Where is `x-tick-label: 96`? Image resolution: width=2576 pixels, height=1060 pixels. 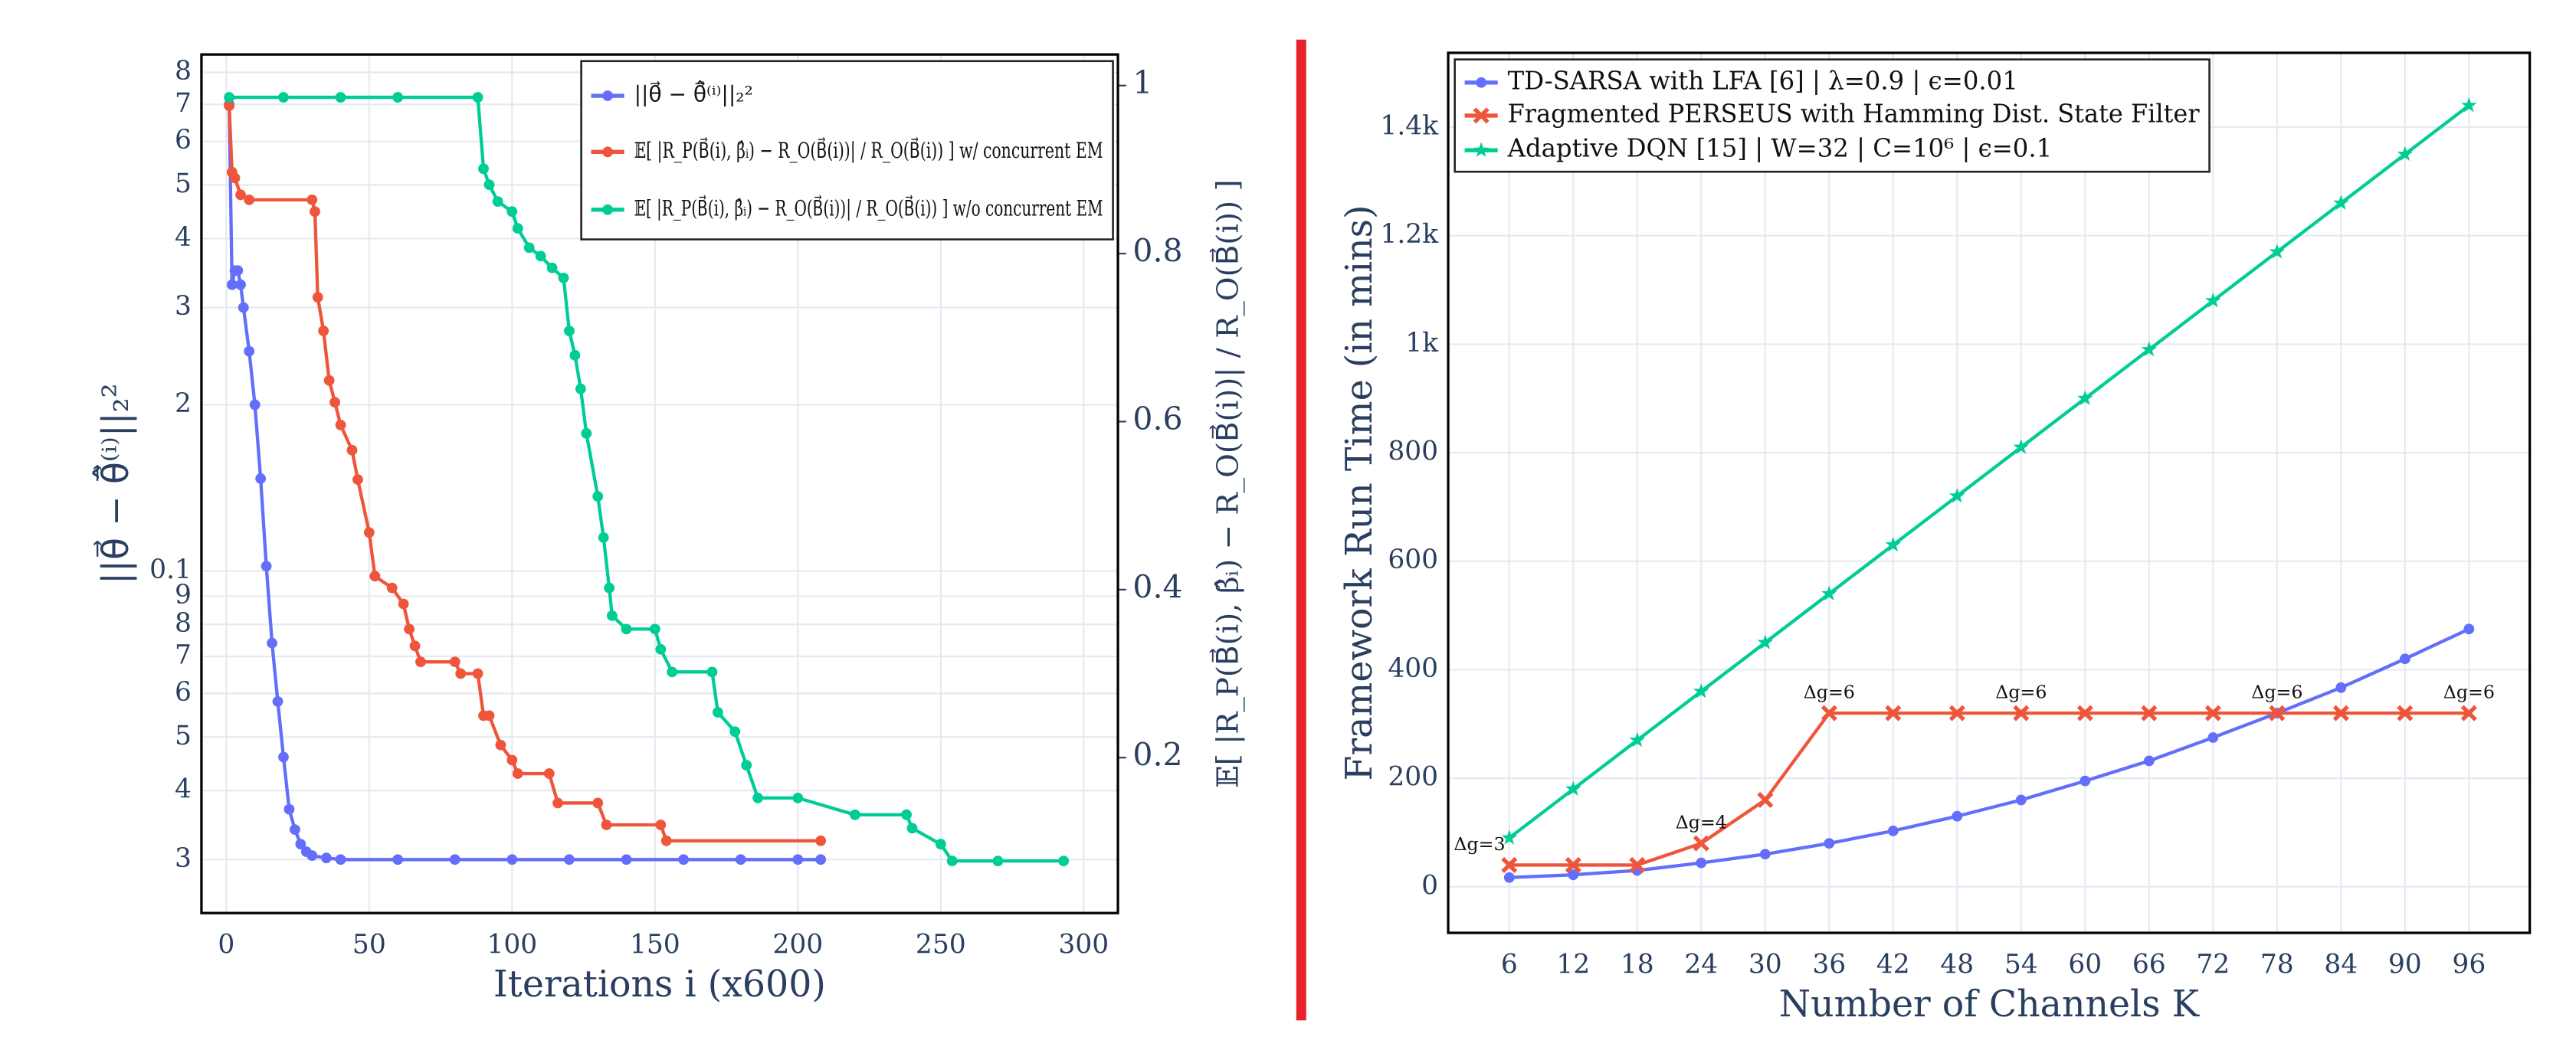 x-tick-label: 96 is located at coordinates (2469, 965).